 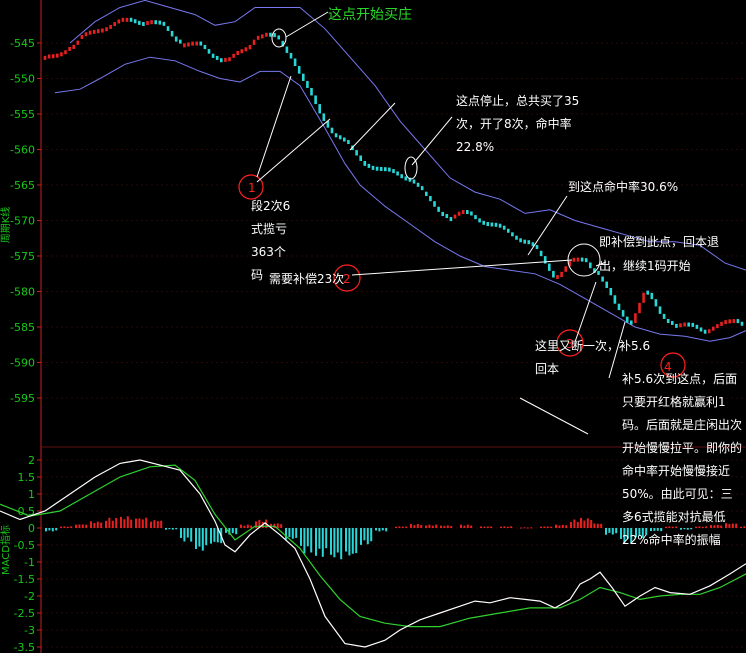 What do you see at coordinates (22, 292) in the screenshot?
I see `kline-tick-label: -580` at bounding box center [22, 292].